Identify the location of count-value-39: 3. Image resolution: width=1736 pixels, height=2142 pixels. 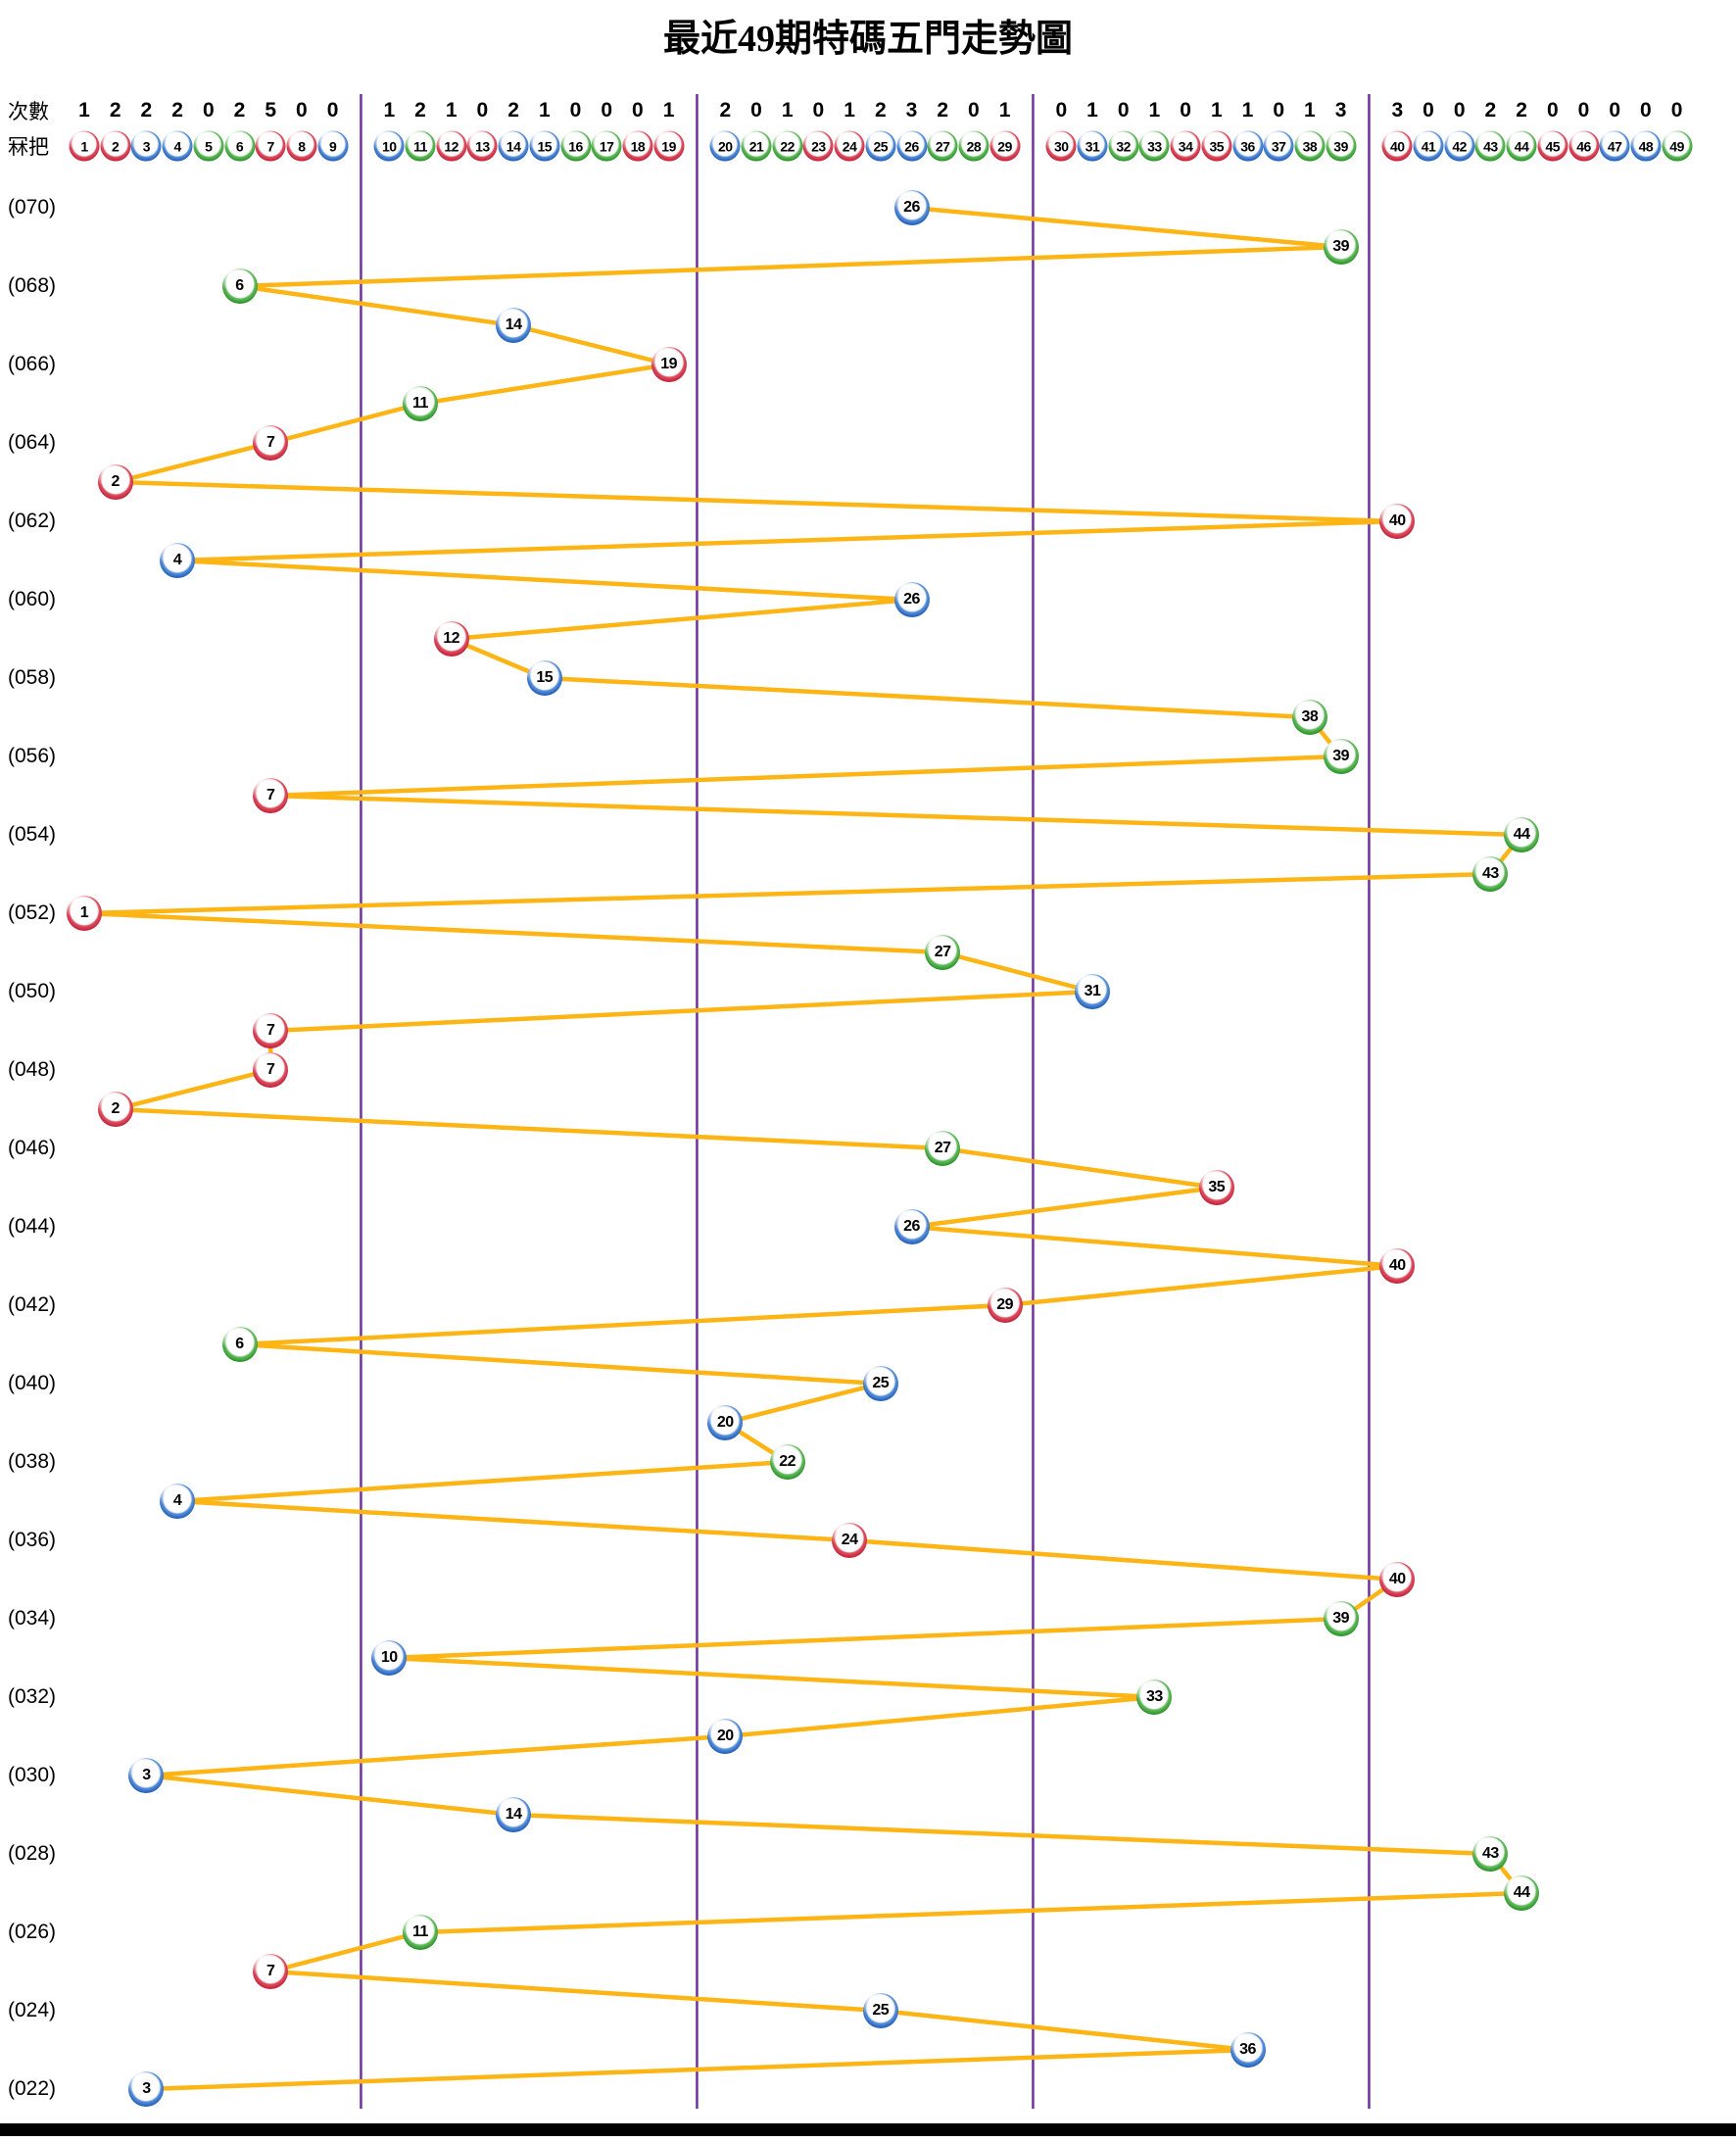
(1341, 110).